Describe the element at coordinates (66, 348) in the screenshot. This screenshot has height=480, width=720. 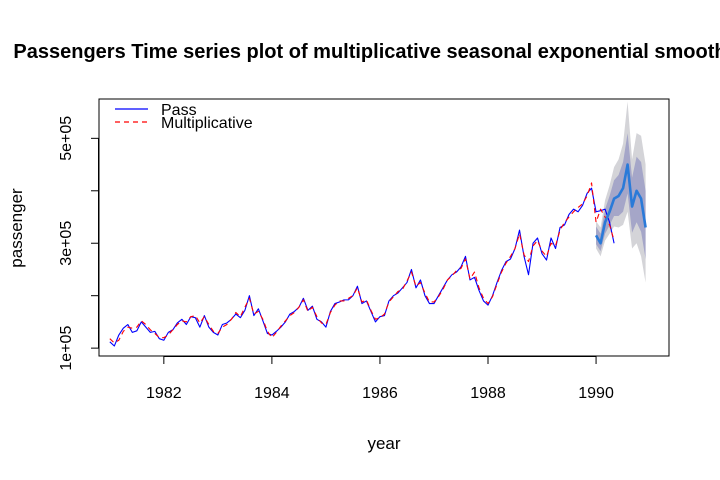
I see `y-tick-label: 1e+05` at that location.